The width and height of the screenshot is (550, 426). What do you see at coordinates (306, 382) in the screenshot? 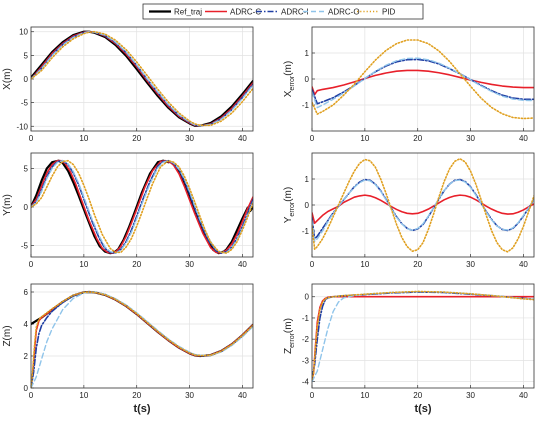
I see `tick-label-y: -4` at bounding box center [306, 382].